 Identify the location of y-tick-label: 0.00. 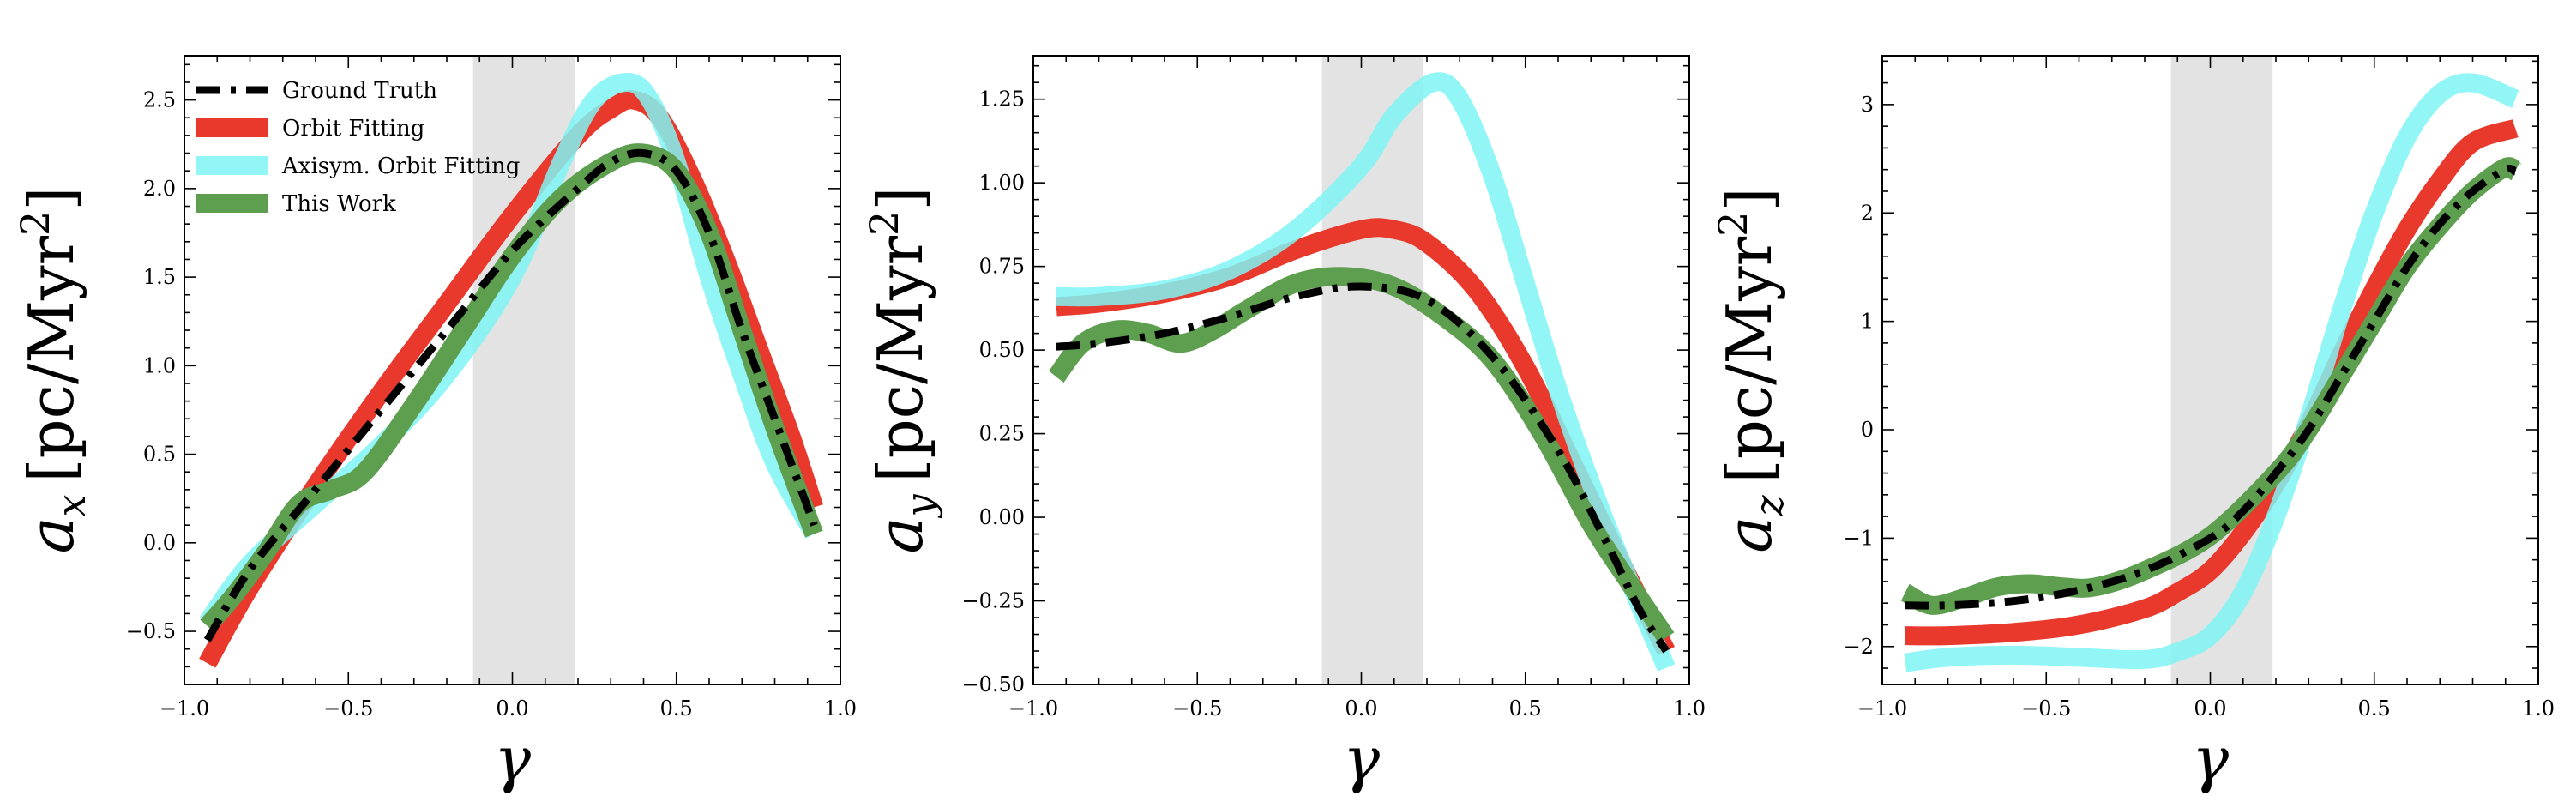
(1002, 517).